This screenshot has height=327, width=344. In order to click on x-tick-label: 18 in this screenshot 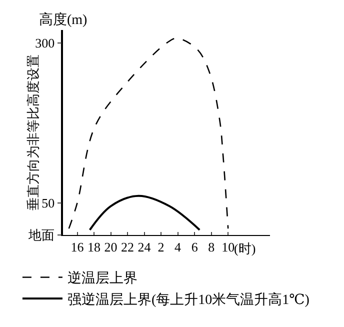, I will do `click(94, 247)`.